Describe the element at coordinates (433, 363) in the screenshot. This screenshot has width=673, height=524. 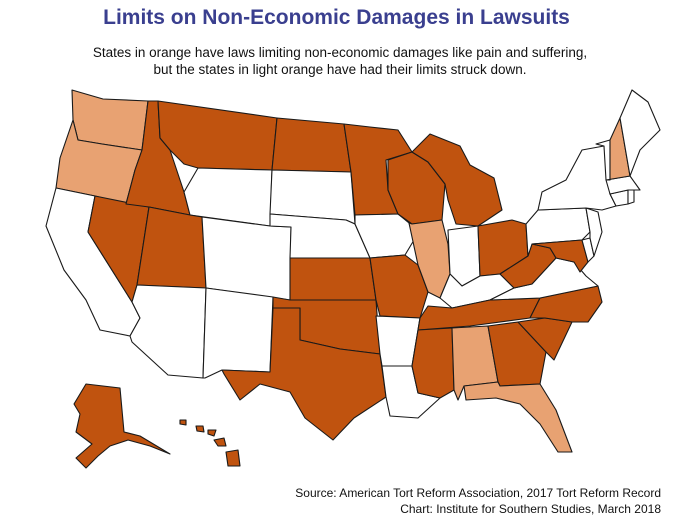
I see `state-MS` at that location.